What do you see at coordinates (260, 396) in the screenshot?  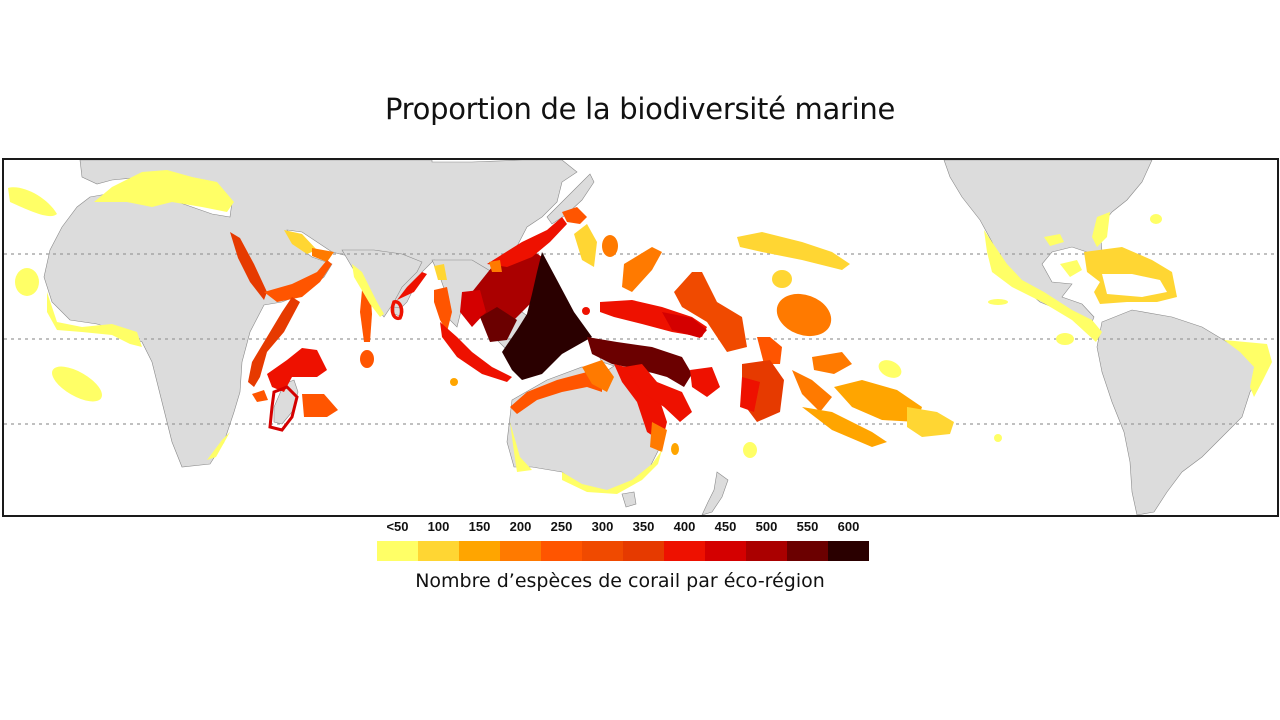 I see `region-mozambique` at bounding box center [260, 396].